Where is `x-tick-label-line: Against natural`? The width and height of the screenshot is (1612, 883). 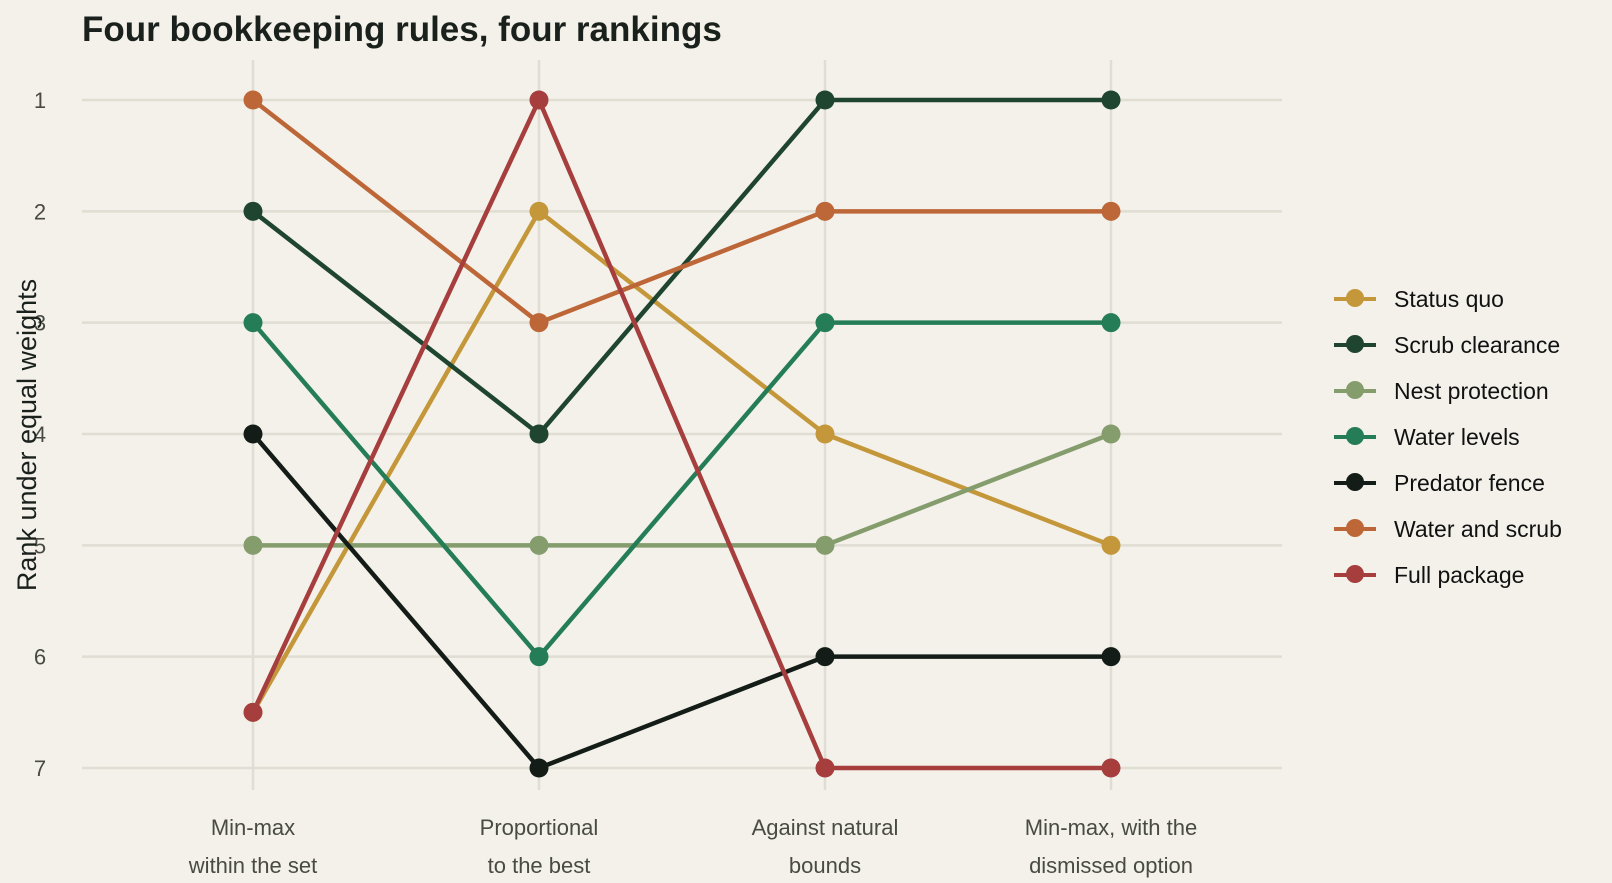 x-tick-label-line: Against natural is located at coordinates (825, 827).